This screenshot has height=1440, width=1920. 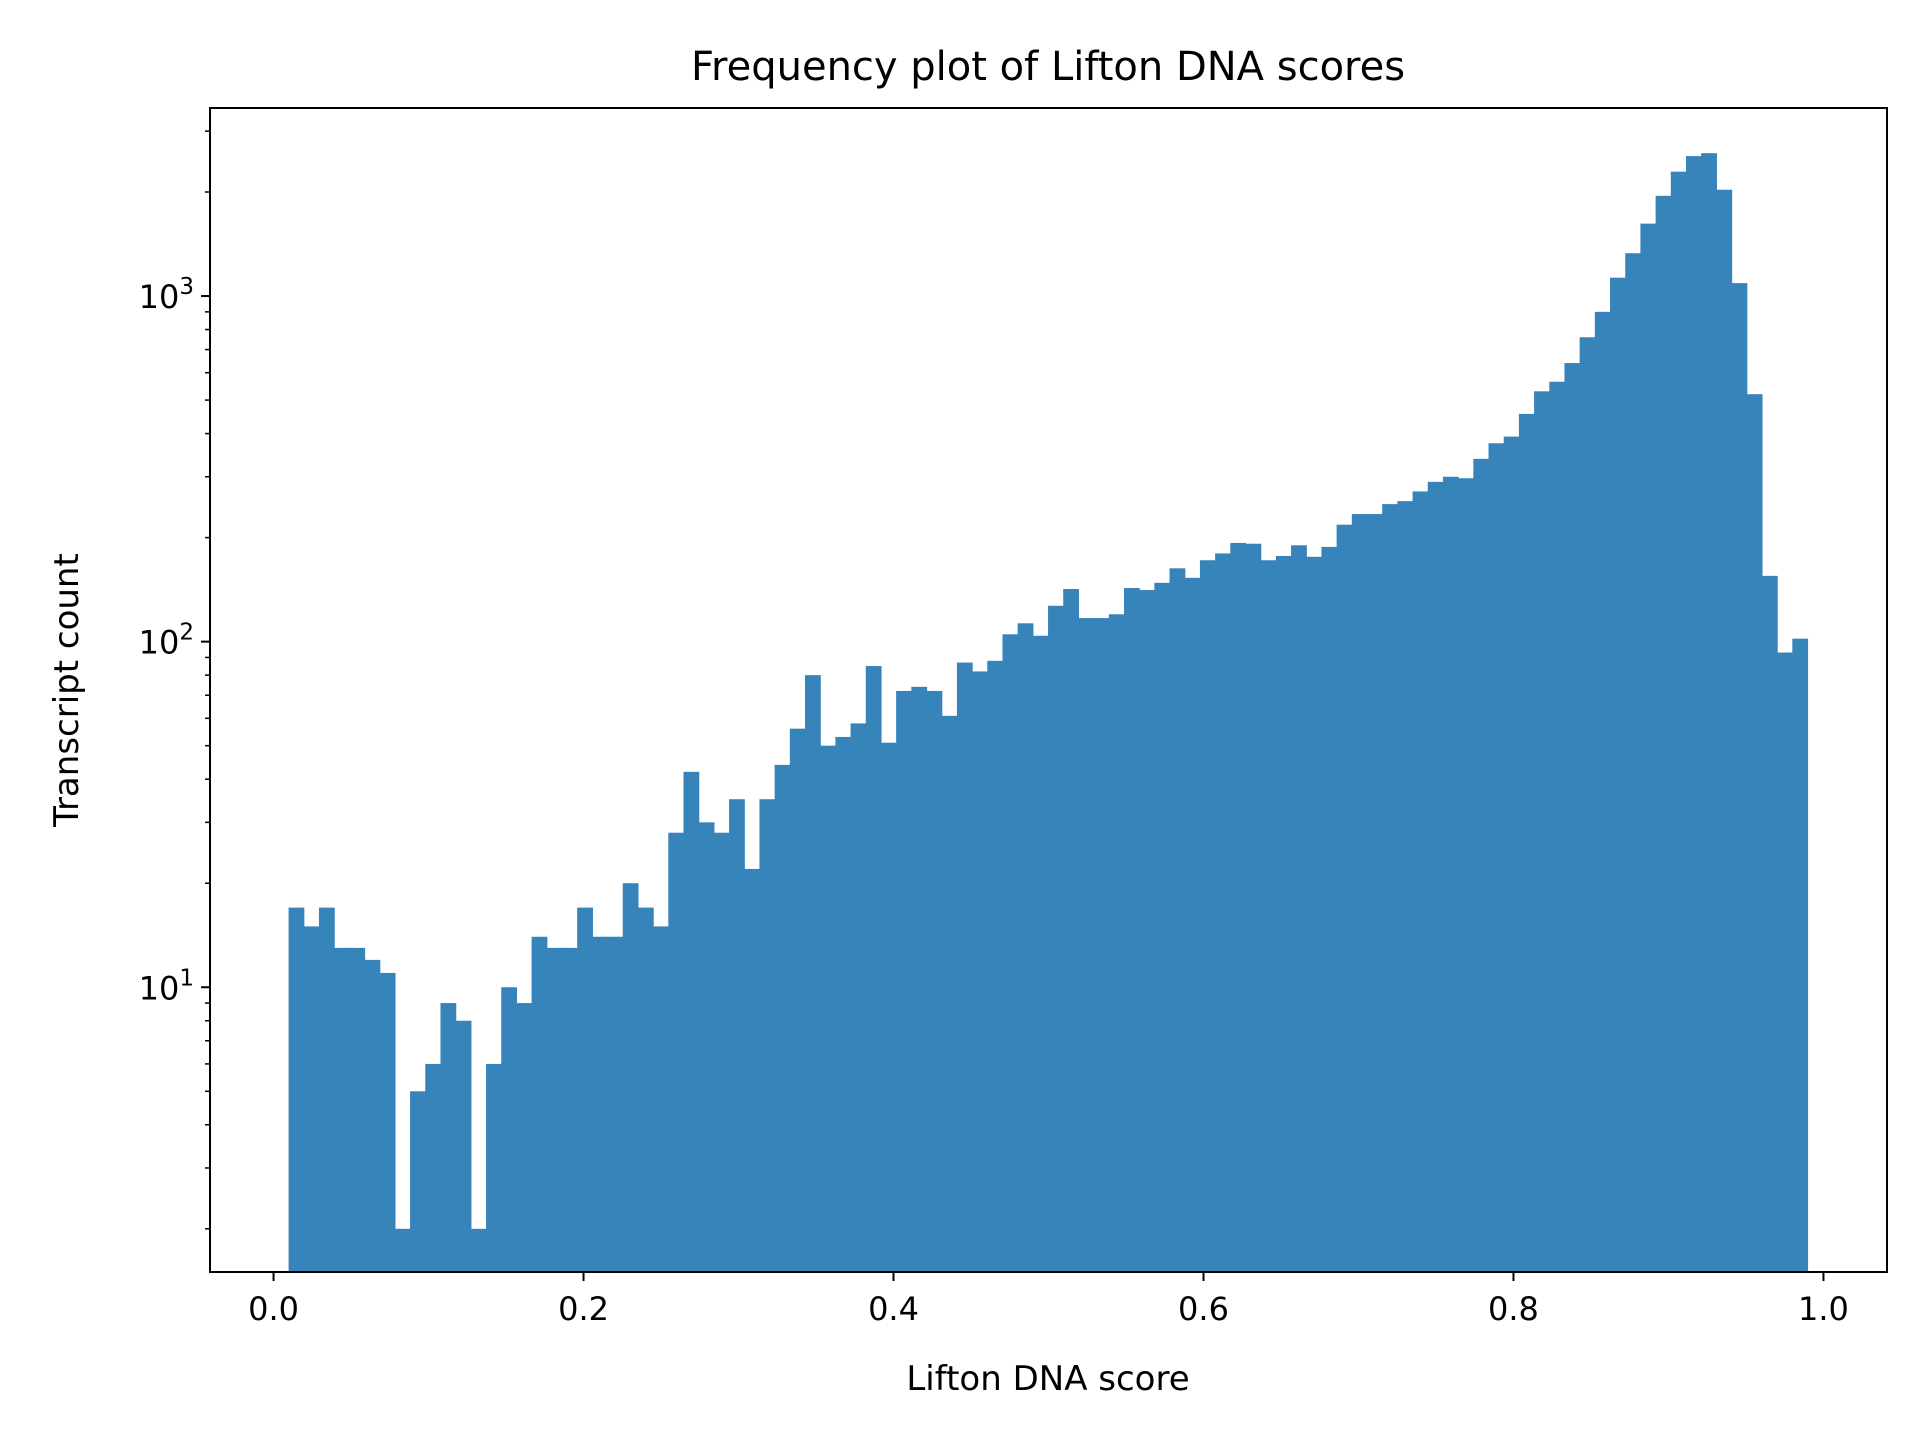 I want to click on y-axis-label: Transcript count, so click(x=67, y=690).